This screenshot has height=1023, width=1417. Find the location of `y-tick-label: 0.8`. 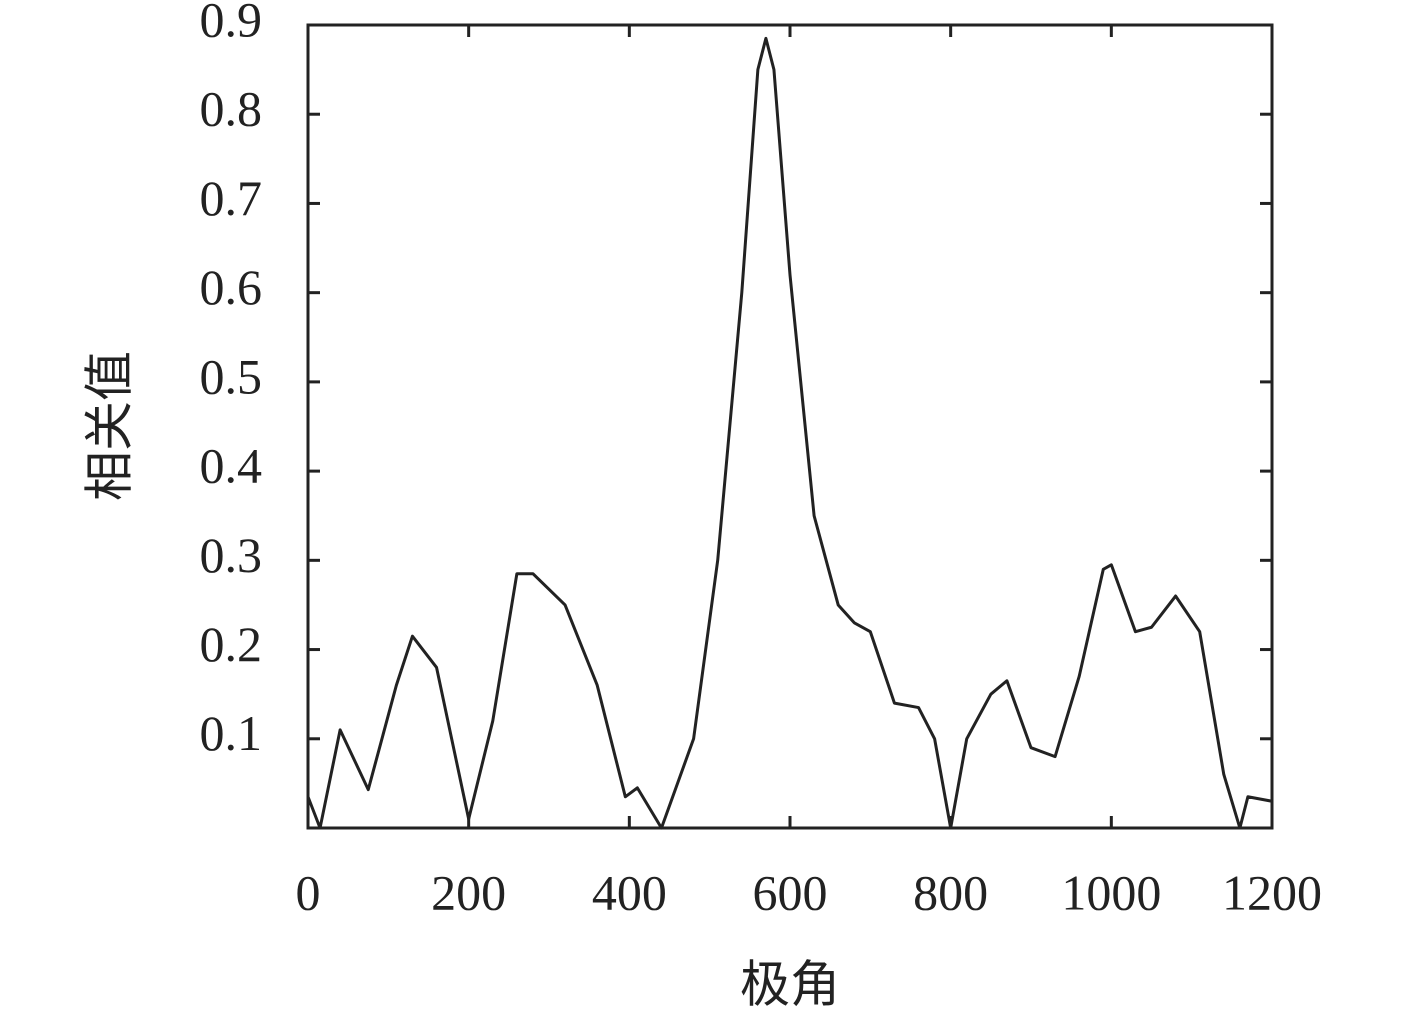

y-tick-label: 0.8 is located at coordinates (231, 109).